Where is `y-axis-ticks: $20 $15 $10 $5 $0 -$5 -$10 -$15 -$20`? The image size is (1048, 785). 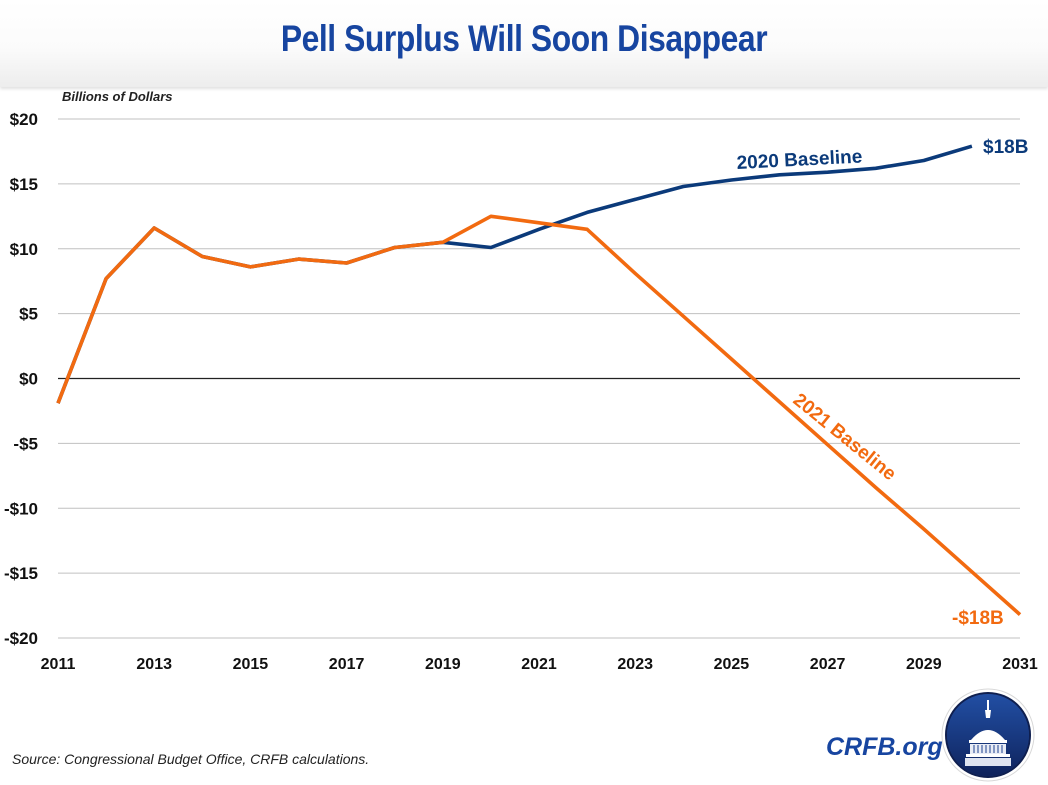 y-axis-ticks: $20 $15 $10 $5 $0 -$5 -$10 -$15 -$20 is located at coordinates (21, 379).